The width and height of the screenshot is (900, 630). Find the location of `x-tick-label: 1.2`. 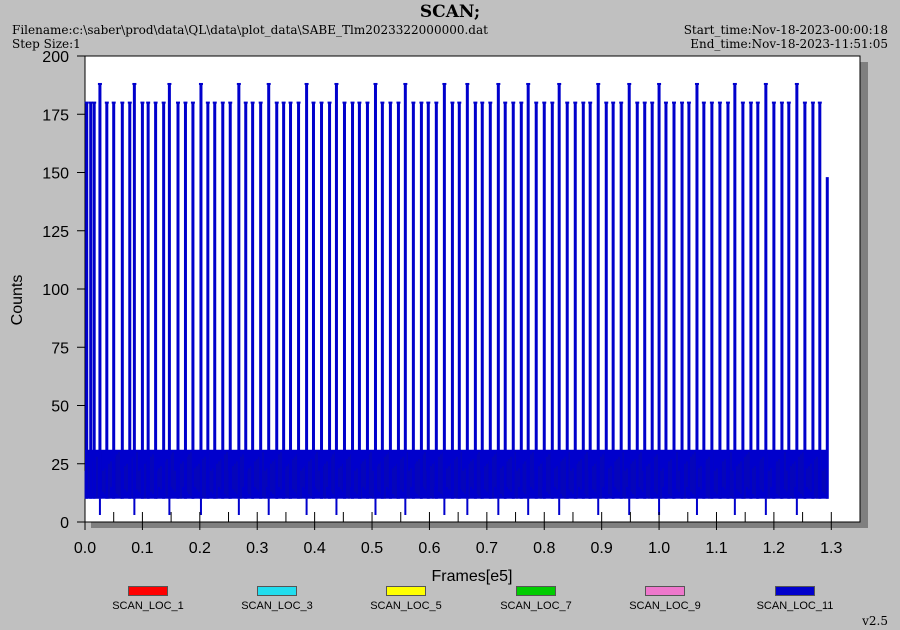

x-tick-label: 1.2 is located at coordinates (774, 548).